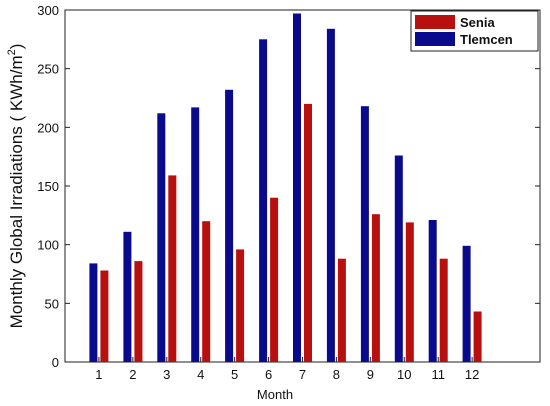  What do you see at coordinates (48, 186) in the screenshot?
I see `y-tick-label: 150` at bounding box center [48, 186].